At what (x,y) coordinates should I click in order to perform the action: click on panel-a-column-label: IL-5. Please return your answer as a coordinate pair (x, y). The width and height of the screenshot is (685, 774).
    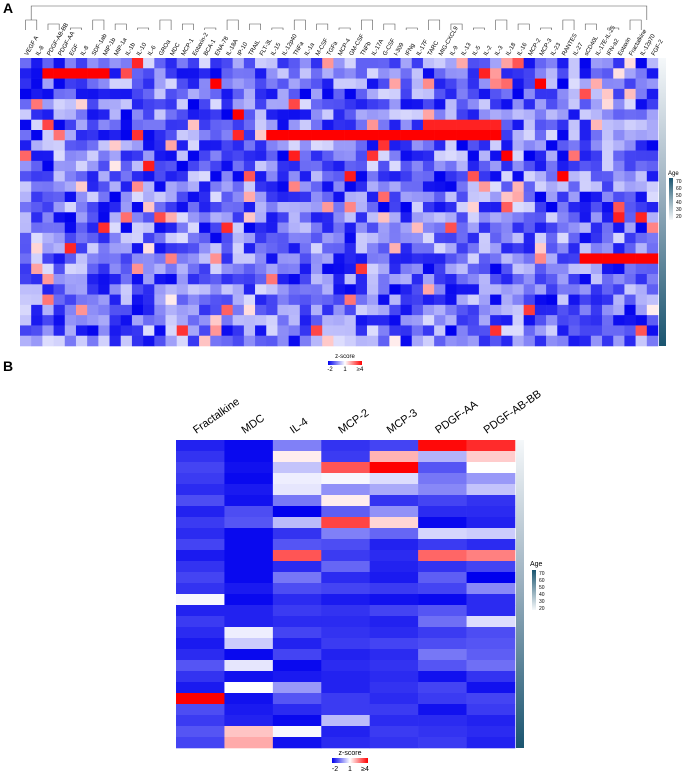
    Looking at the image, I should click on (477, 50).